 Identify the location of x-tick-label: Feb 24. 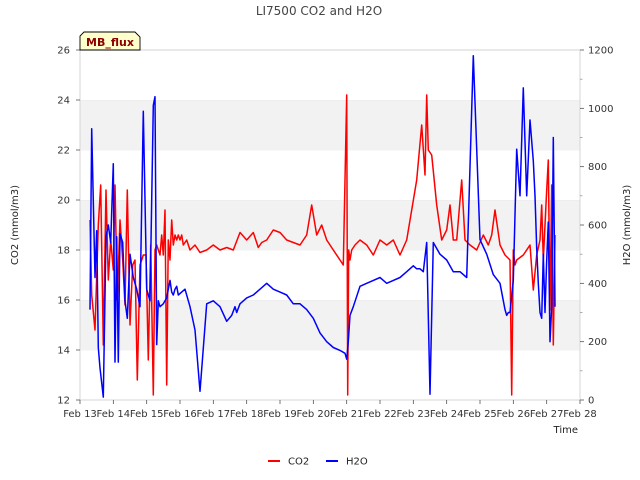
(447, 414).